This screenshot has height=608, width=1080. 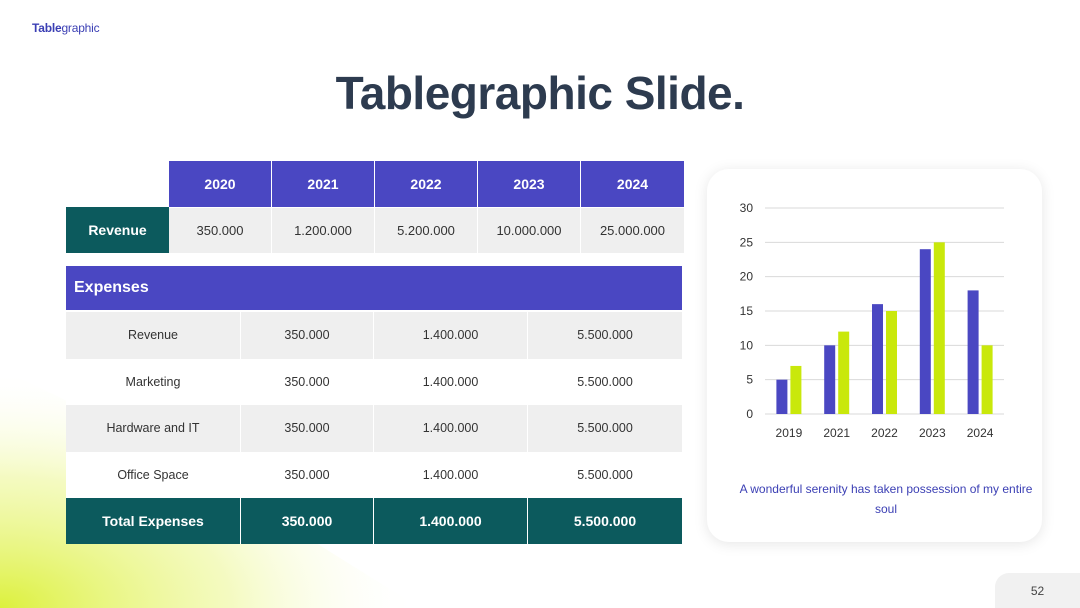 What do you see at coordinates (980, 433) in the screenshot?
I see `x-tick-label: 2024` at bounding box center [980, 433].